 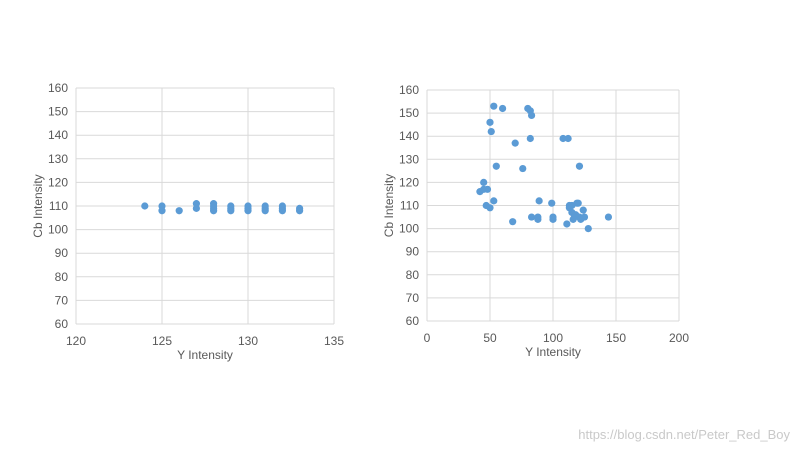 I want to click on x-tick-label: 100, so click(x=553, y=338).